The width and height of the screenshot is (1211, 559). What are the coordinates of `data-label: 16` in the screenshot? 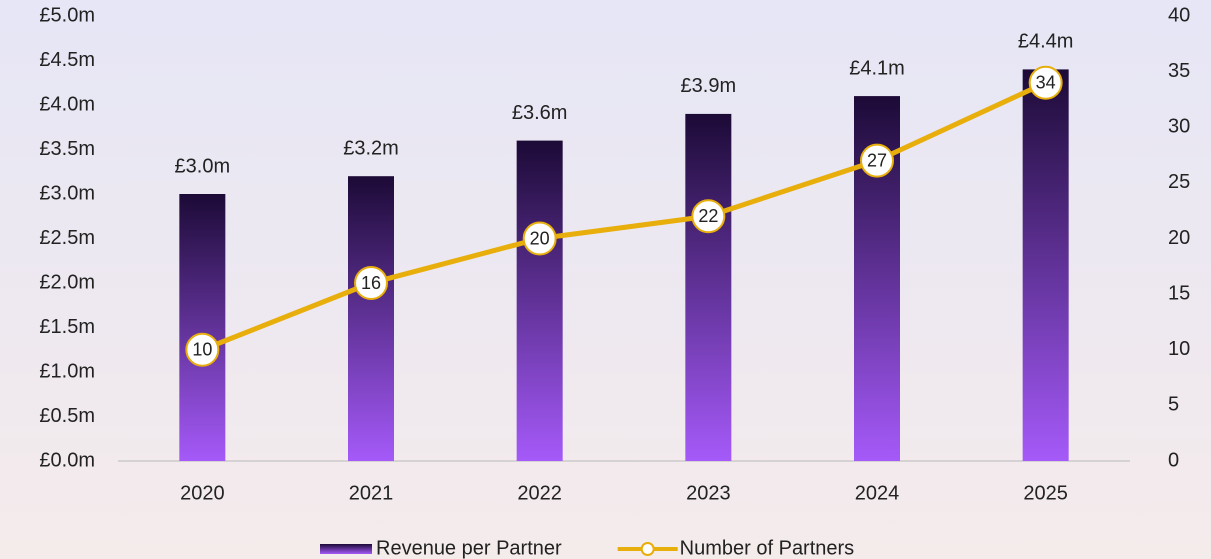 It's located at (371, 283).